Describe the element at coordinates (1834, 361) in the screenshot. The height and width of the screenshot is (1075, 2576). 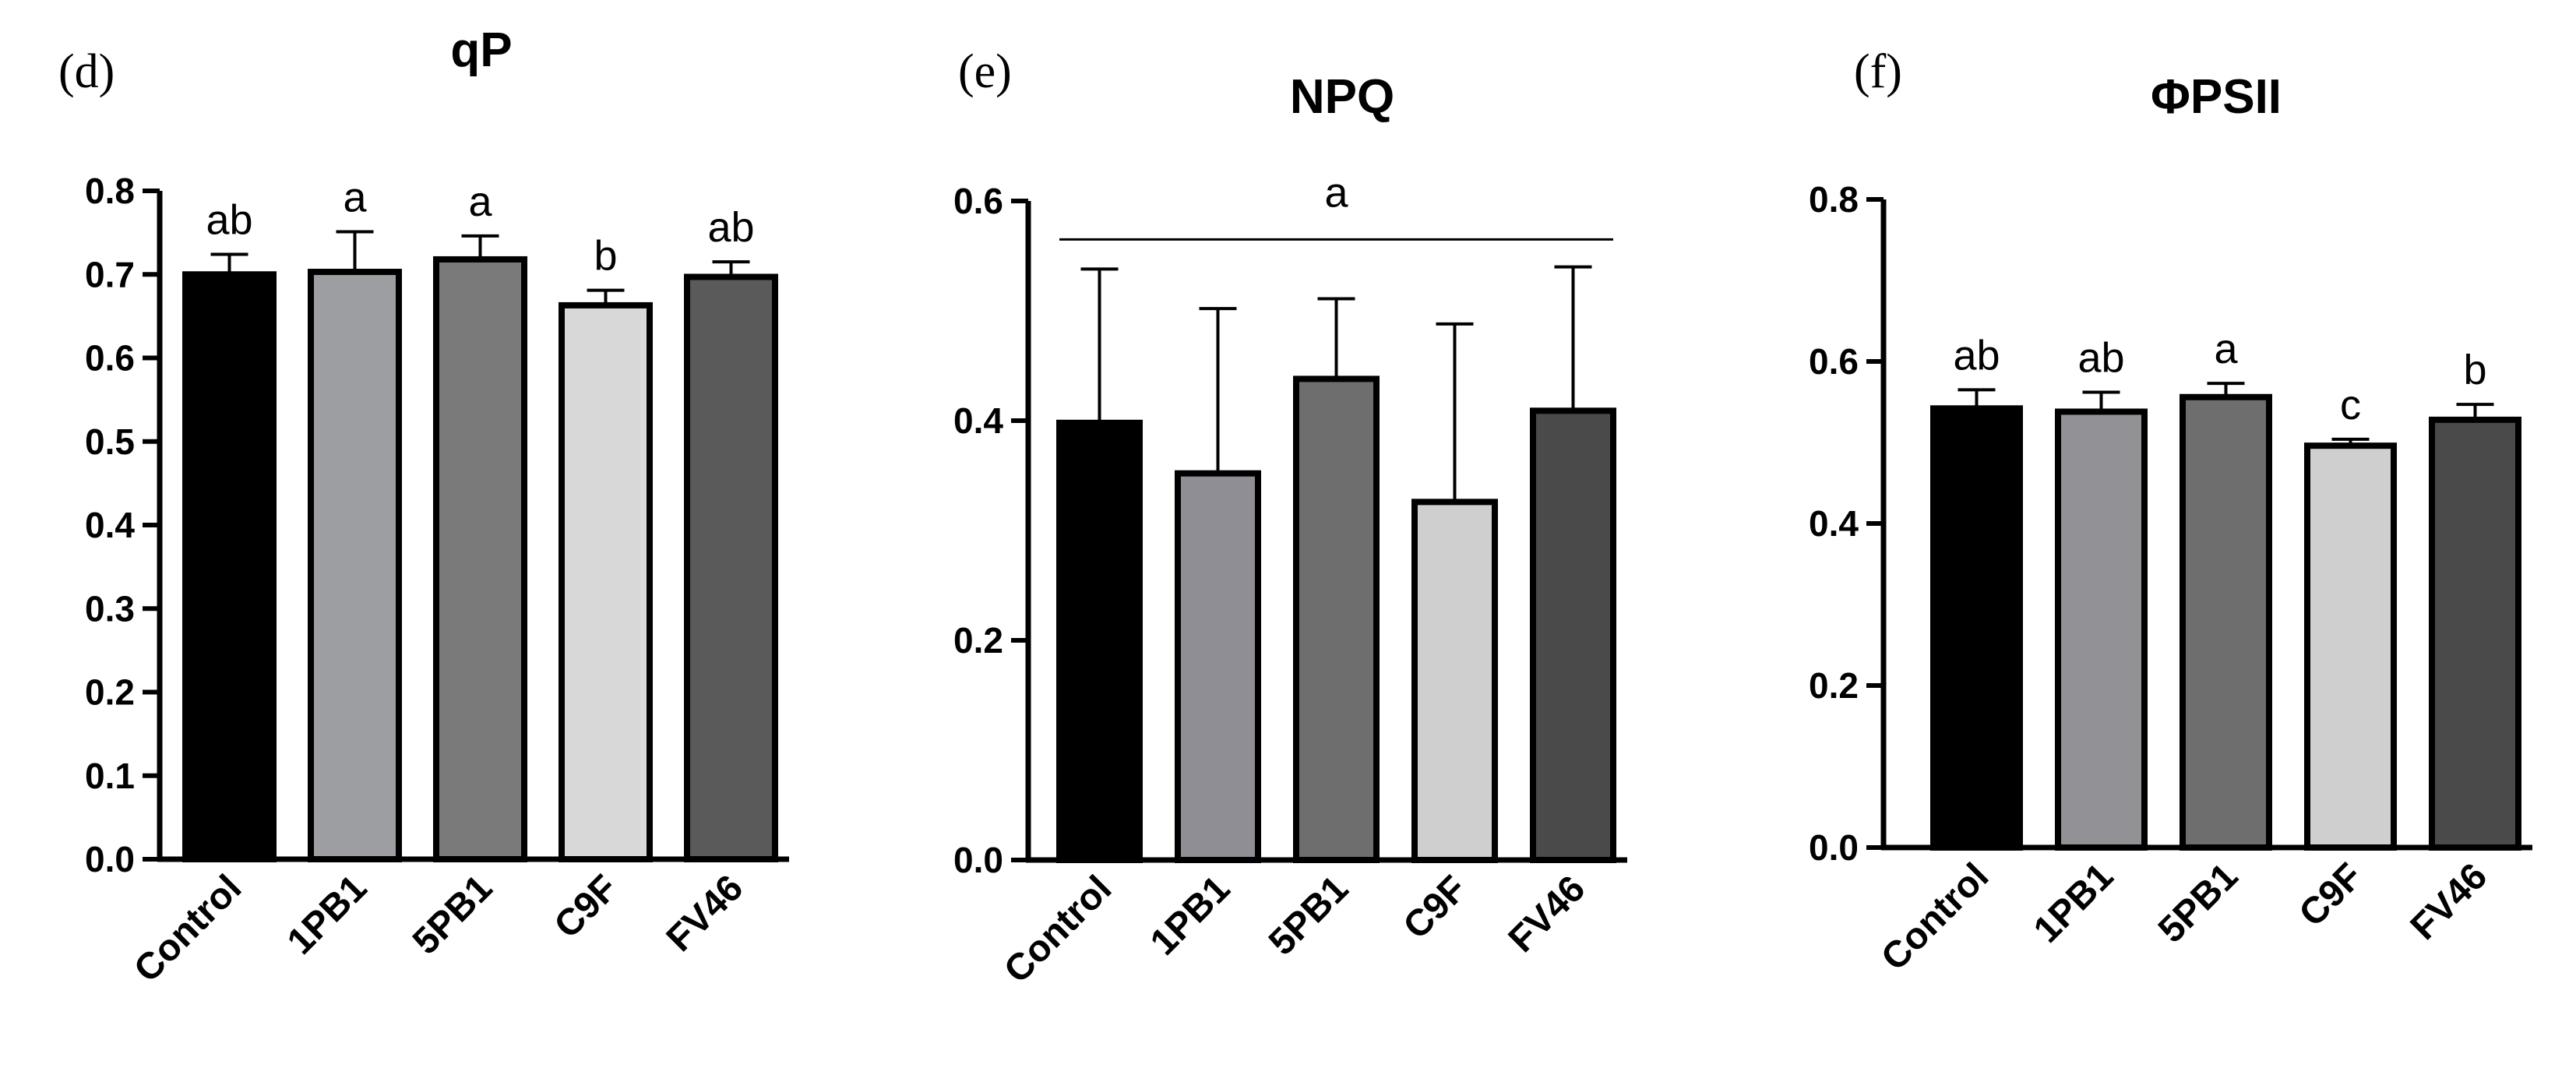
I see `panel-f-y-tick-label: 0.6` at that location.